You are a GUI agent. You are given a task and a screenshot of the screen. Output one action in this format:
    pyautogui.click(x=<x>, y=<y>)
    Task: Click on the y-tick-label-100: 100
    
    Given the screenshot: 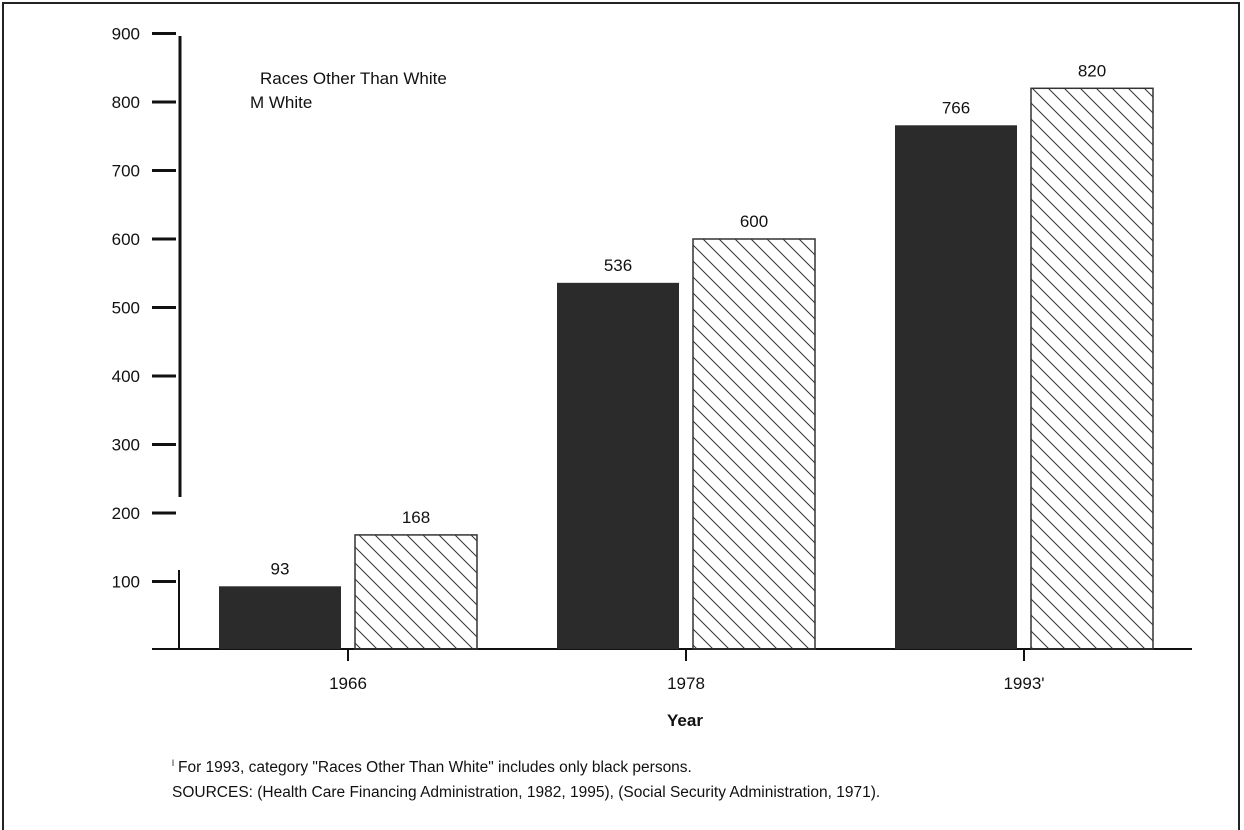 What is the action you would take?
    pyautogui.click(x=126, y=582)
    